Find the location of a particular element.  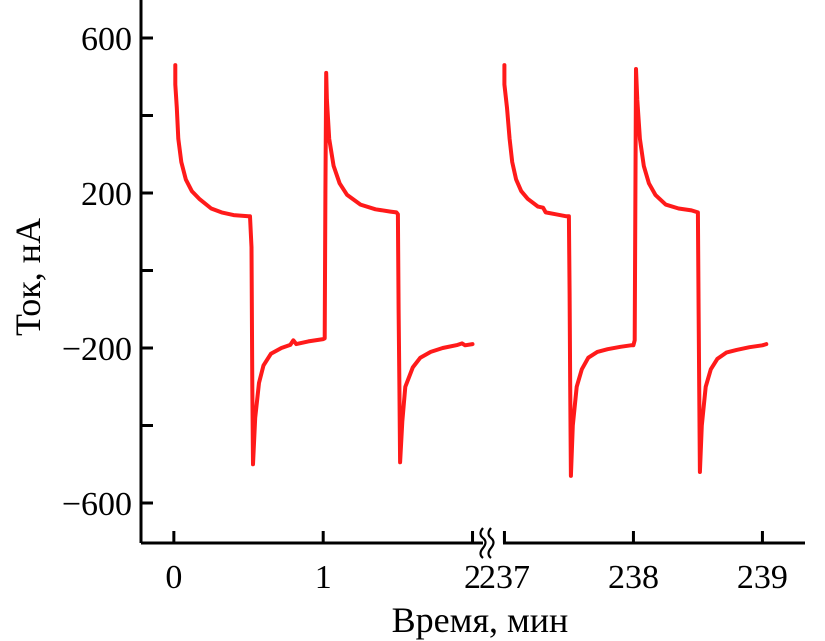

x-tick-label: 239 is located at coordinates (762, 577).